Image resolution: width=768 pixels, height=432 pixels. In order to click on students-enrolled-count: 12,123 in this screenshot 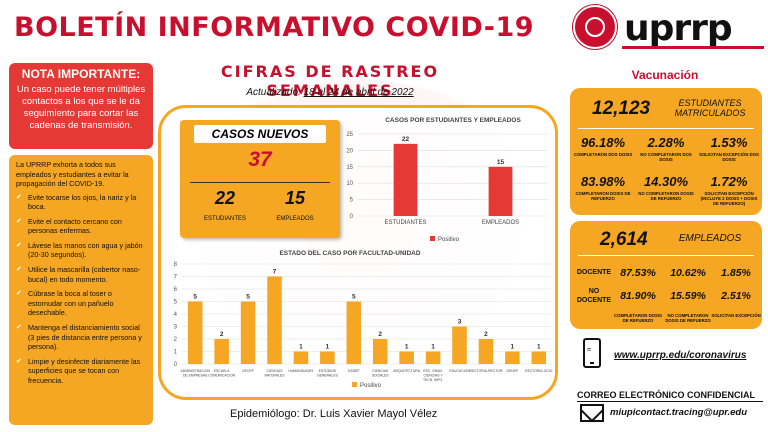, I will do `click(621, 108)`.